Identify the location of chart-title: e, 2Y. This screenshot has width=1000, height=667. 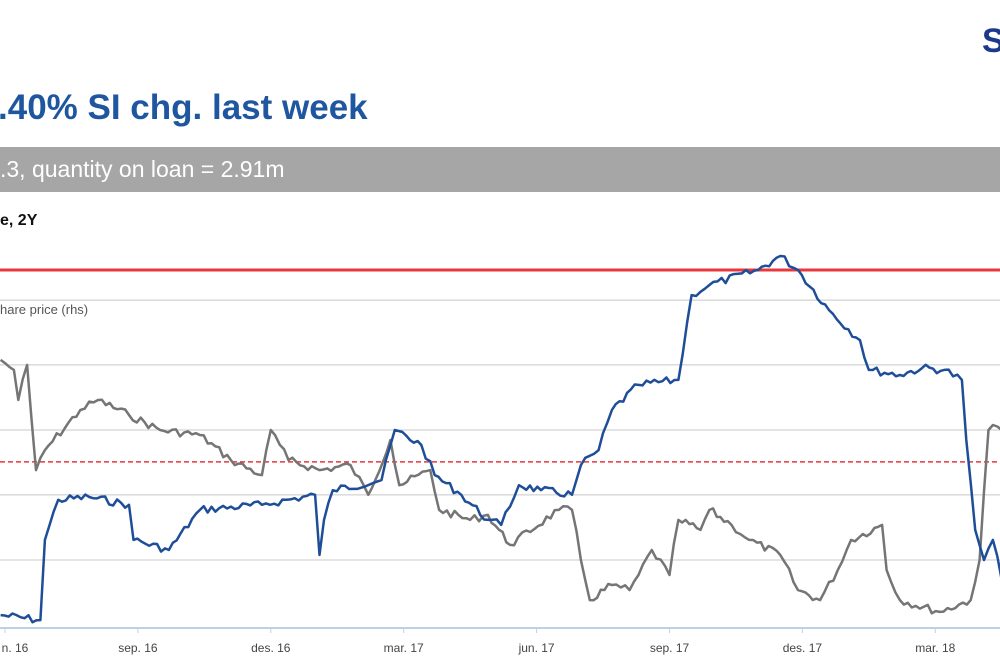
(19, 220).